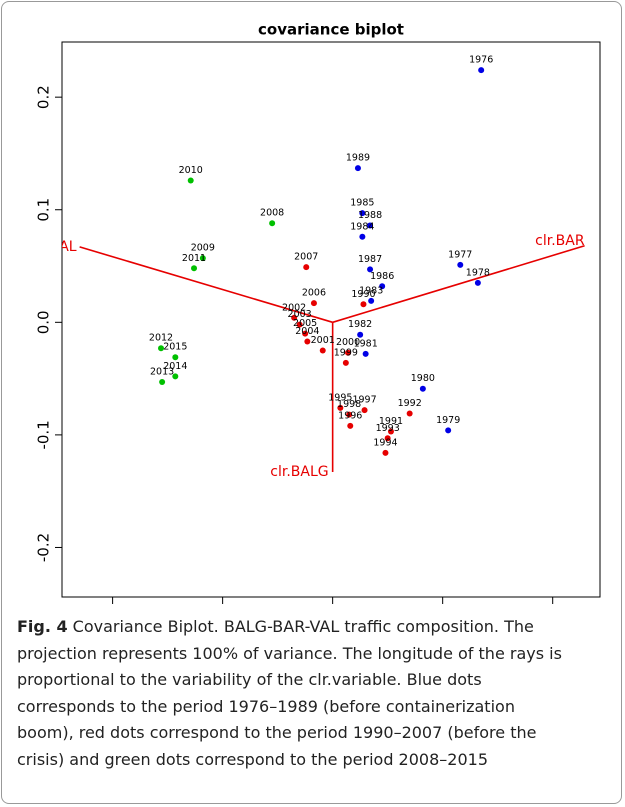 The image size is (625, 807). Describe the element at coordinates (363, 294) in the screenshot. I see `point-label: 1990` at that location.